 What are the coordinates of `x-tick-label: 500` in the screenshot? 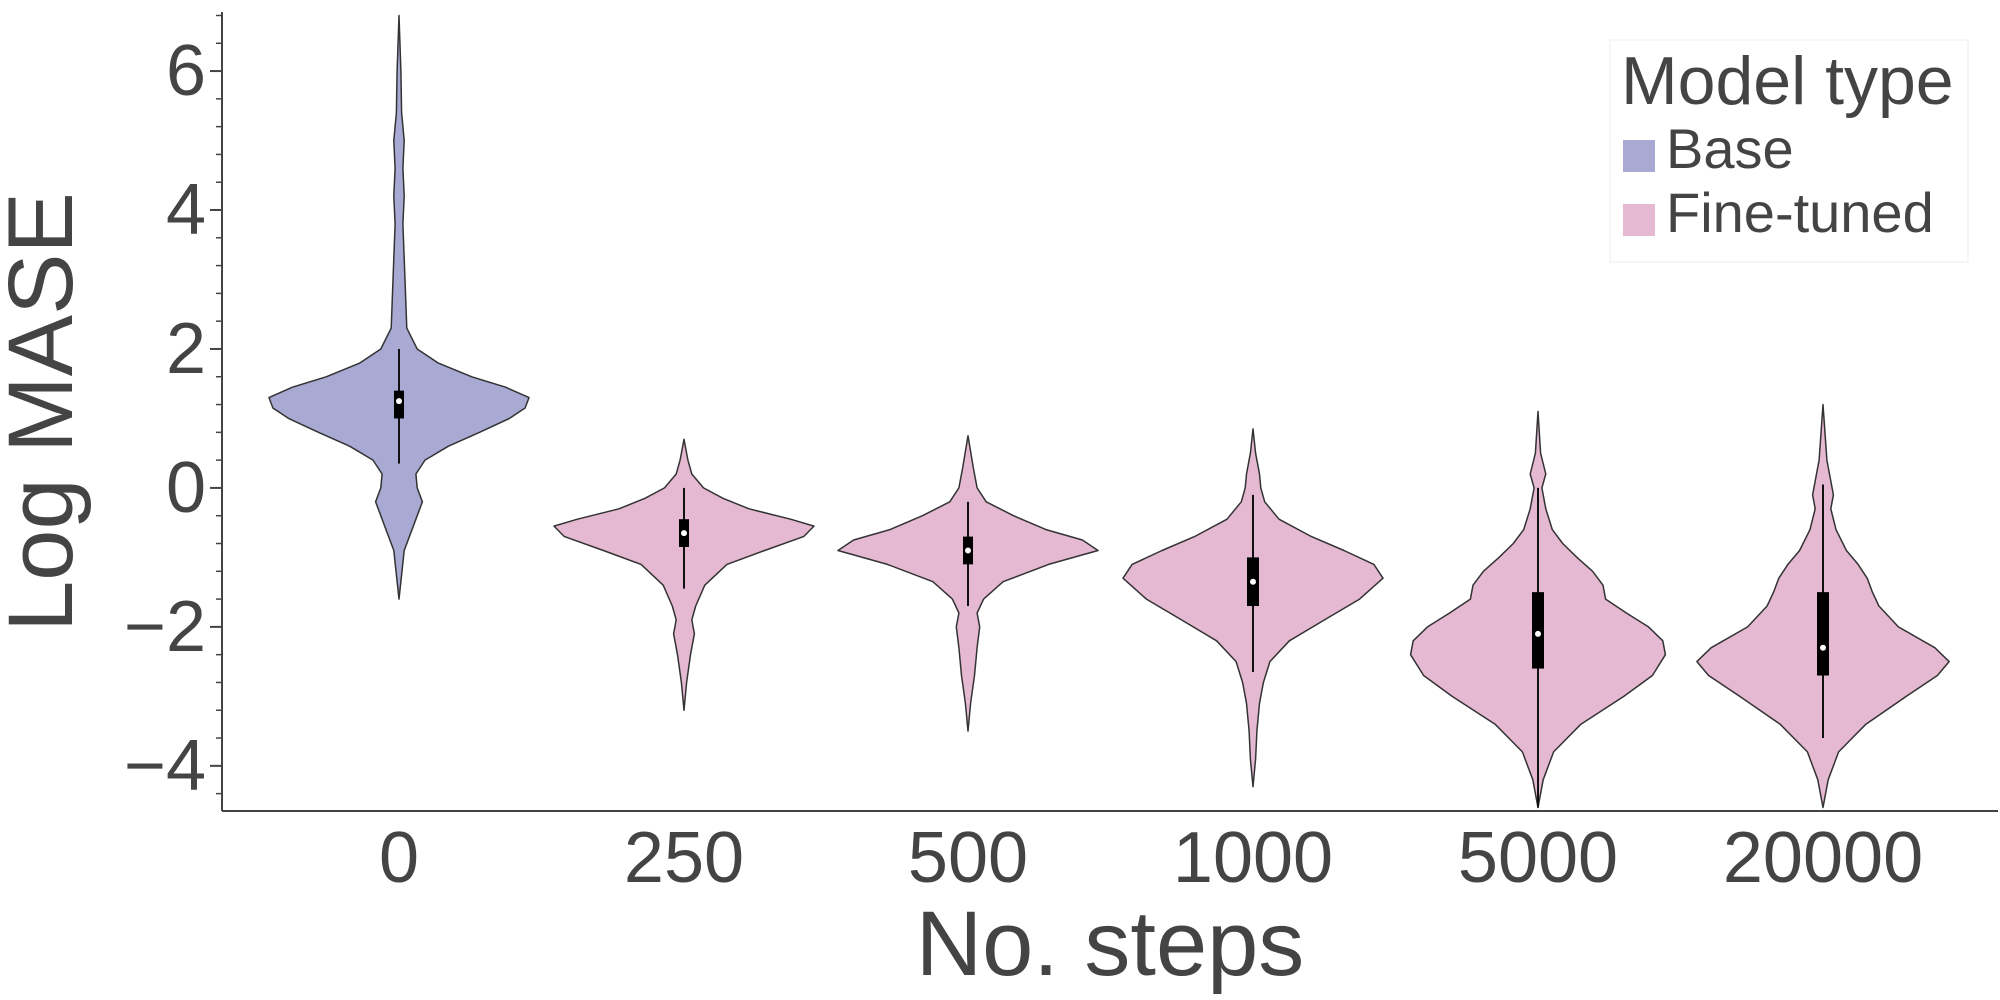 It's located at (968, 858).